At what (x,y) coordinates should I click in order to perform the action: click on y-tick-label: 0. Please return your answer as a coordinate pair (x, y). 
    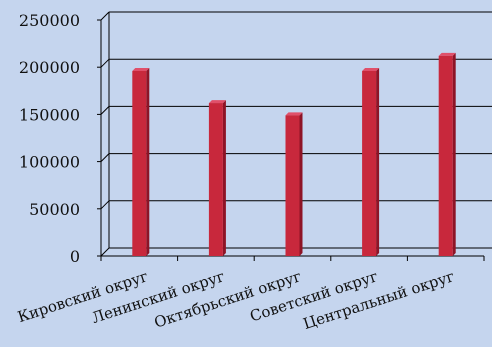
    Looking at the image, I should click on (75, 256).